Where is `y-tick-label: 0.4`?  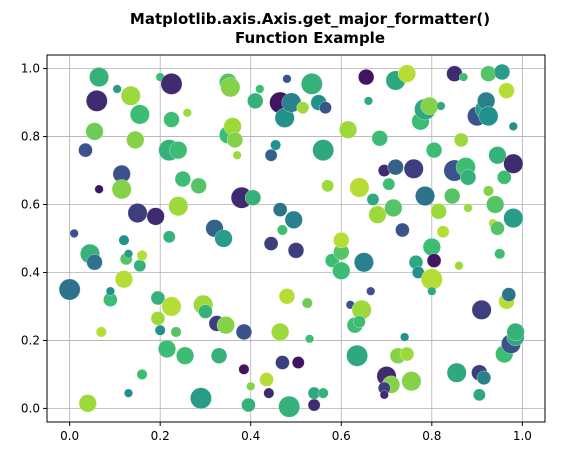
y-tick-label: 0.4 is located at coordinates (30, 272).